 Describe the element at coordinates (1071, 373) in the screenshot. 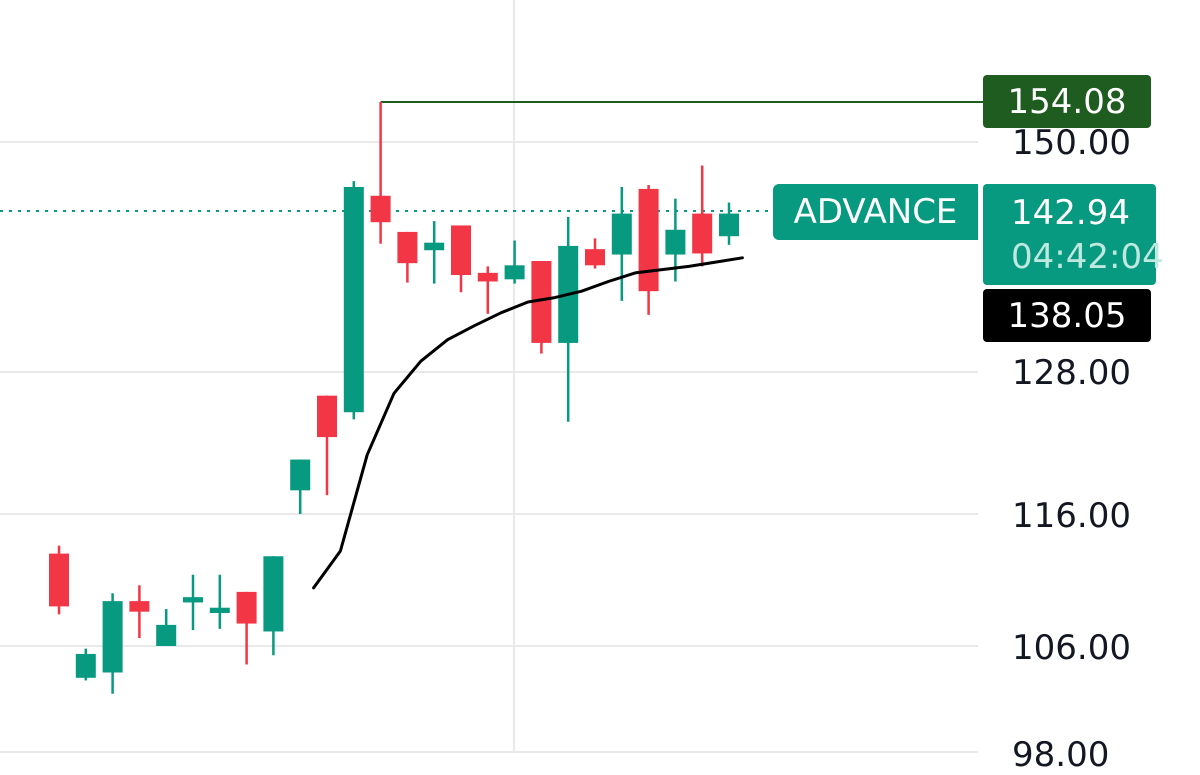

I see `y-tick-label: 128.00` at that location.